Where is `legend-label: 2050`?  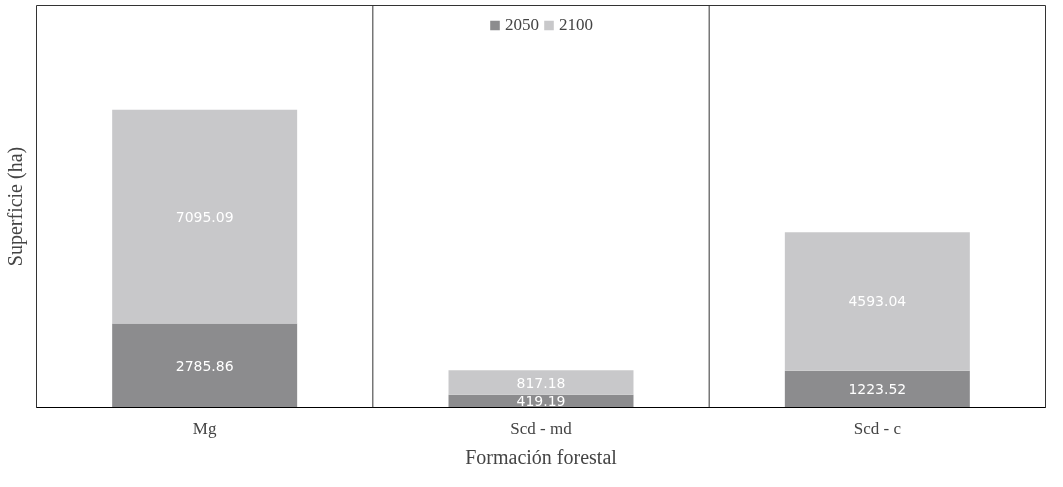 legend-label: 2050 is located at coordinates (522, 25).